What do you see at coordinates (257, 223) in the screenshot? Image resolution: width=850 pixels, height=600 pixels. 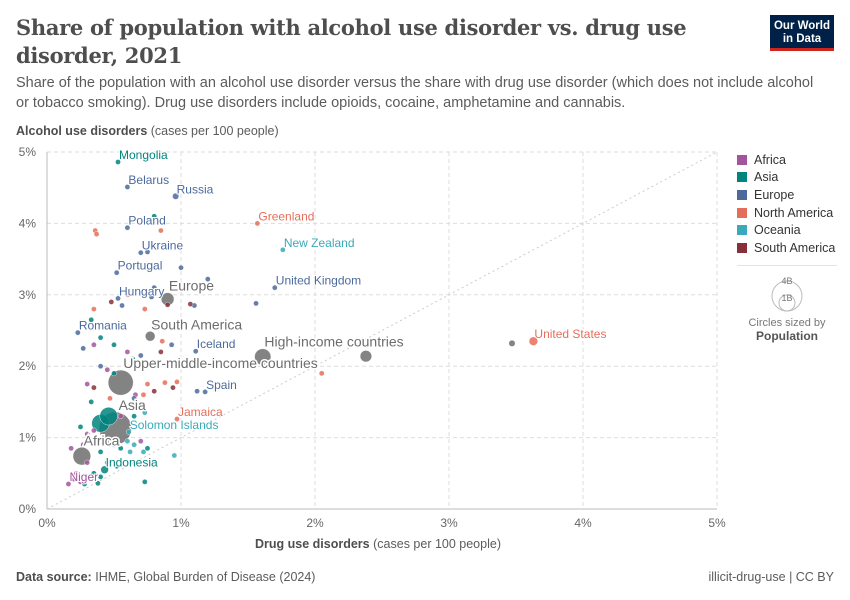 I see `data-point-greenland` at bounding box center [257, 223].